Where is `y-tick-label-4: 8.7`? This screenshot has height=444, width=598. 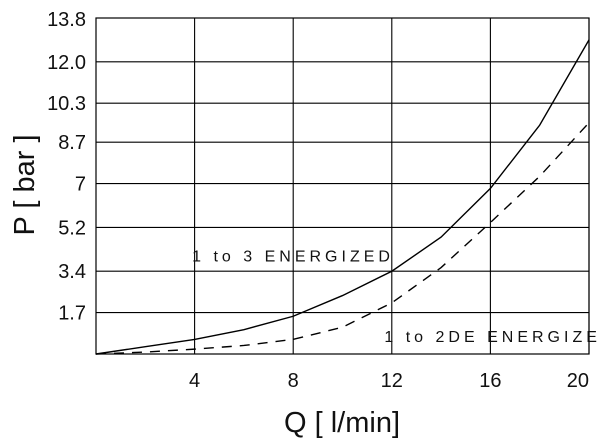 y-tick-label-4: 8.7 is located at coordinates (72, 143).